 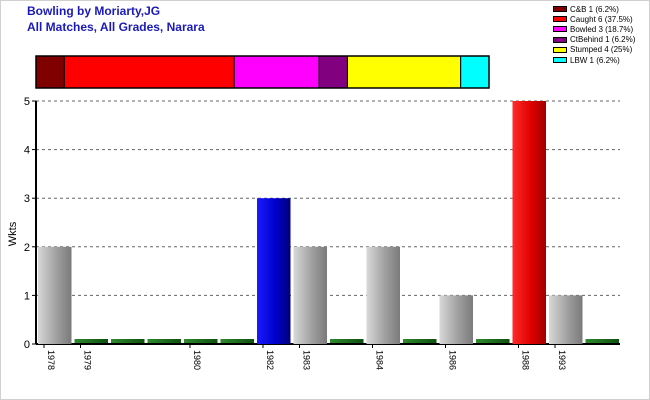 I want to click on legend-label: C&B 1 (6.2%), so click(x=594, y=9).